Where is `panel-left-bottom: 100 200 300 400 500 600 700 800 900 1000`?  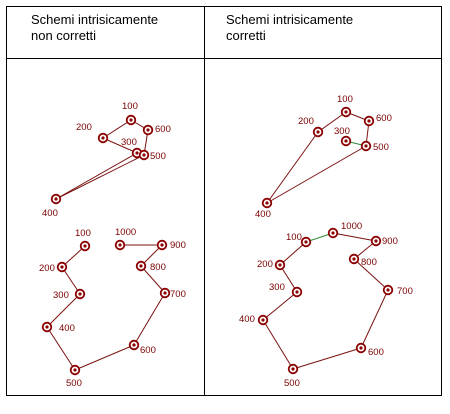 panel-left-bottom: 100 200 300 400 500 600 700 800 900 1000 is located at coordinates (112, 308).